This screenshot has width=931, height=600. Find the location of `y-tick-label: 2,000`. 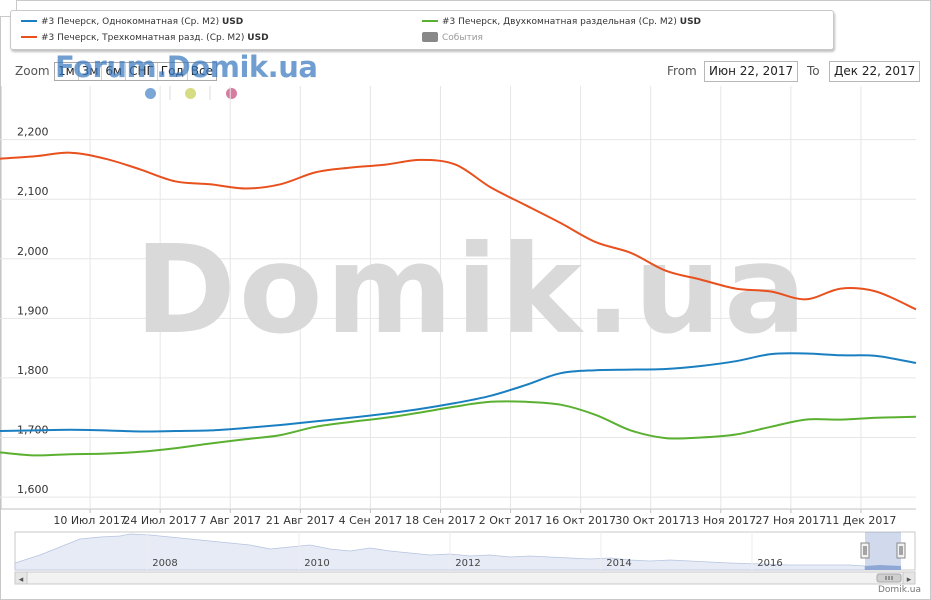

y-tick-label: 2,000 is located at coordinates (33, 251).